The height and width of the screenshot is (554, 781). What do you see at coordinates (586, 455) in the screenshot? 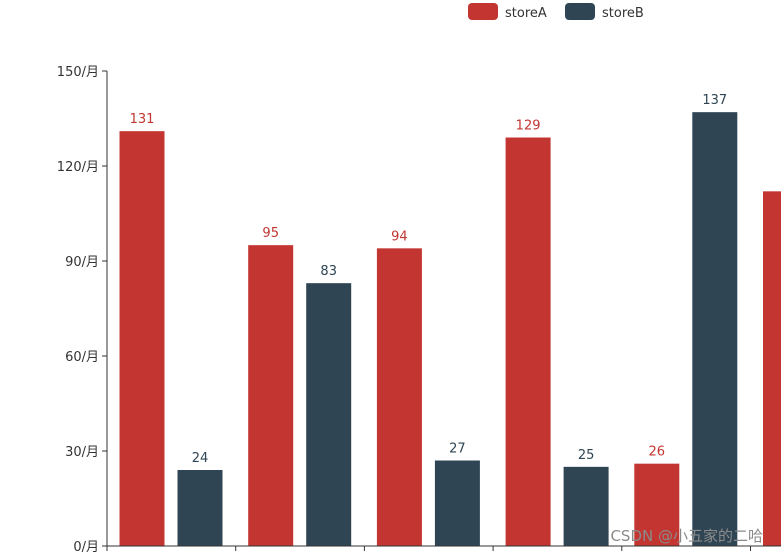
I see `data-label-storeB-4: 25` at bounding box center [586, 455].